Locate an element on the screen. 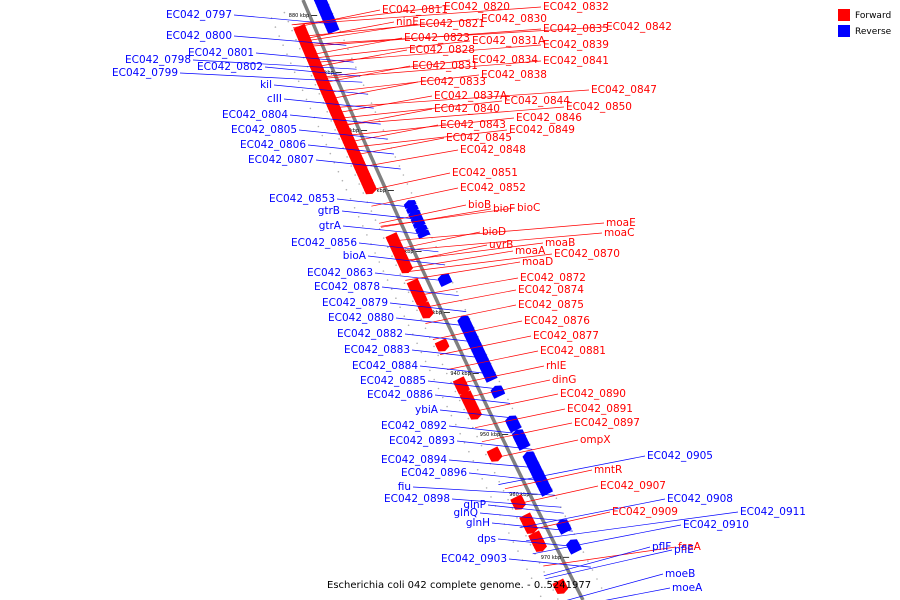 The image size is (900, 600). forward-gene-label: EC042_0835 is located at coordinates (576, 29).